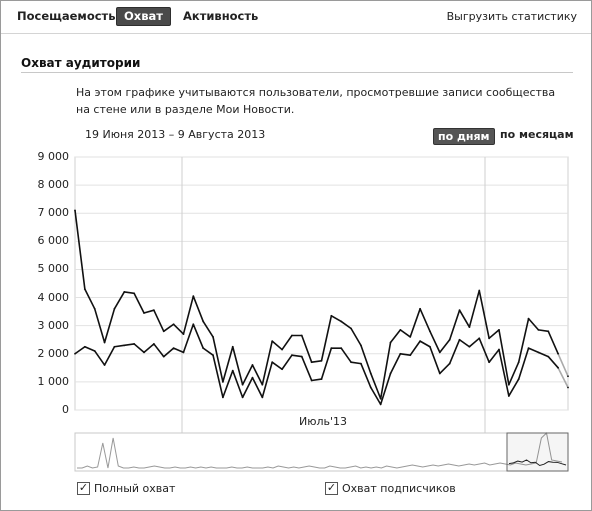 The image size is (592, 511). I want to click on overview-line, so click(320, 450).